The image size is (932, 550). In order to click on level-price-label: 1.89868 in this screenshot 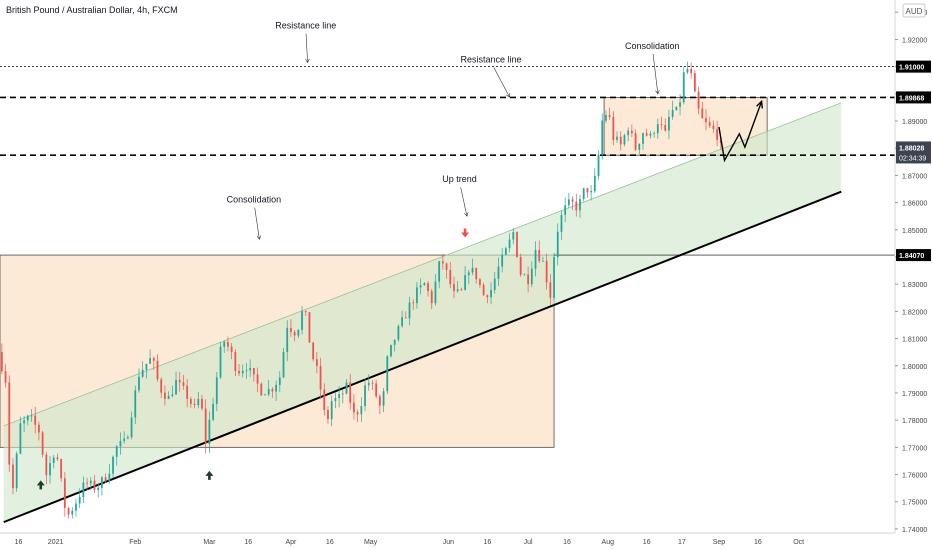, I will do `click(911, 98)`.